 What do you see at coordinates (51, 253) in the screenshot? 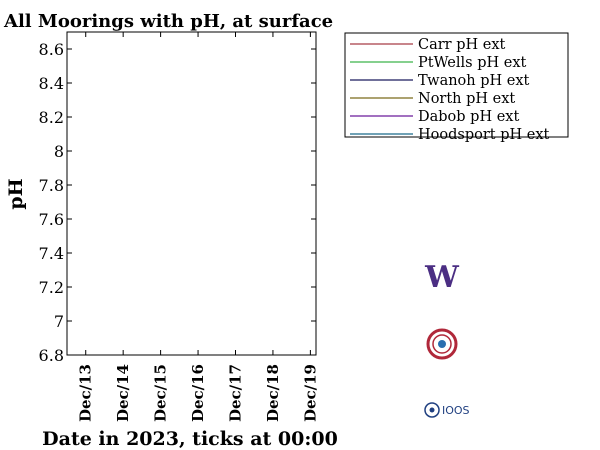
I see `y-tick-label: 7.4` at bounding box center [51, 253].